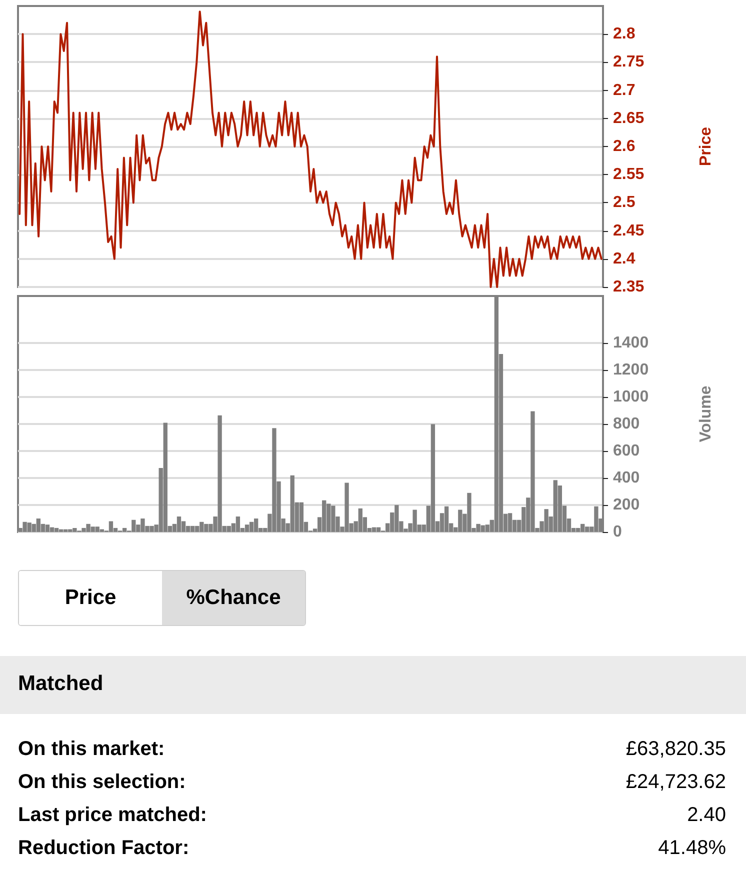 The height and width of the screenshot is (882, 746). Describe the element at coordinates (626, 478) in the screenshot. I see `y-tick-label: 400` at that location.